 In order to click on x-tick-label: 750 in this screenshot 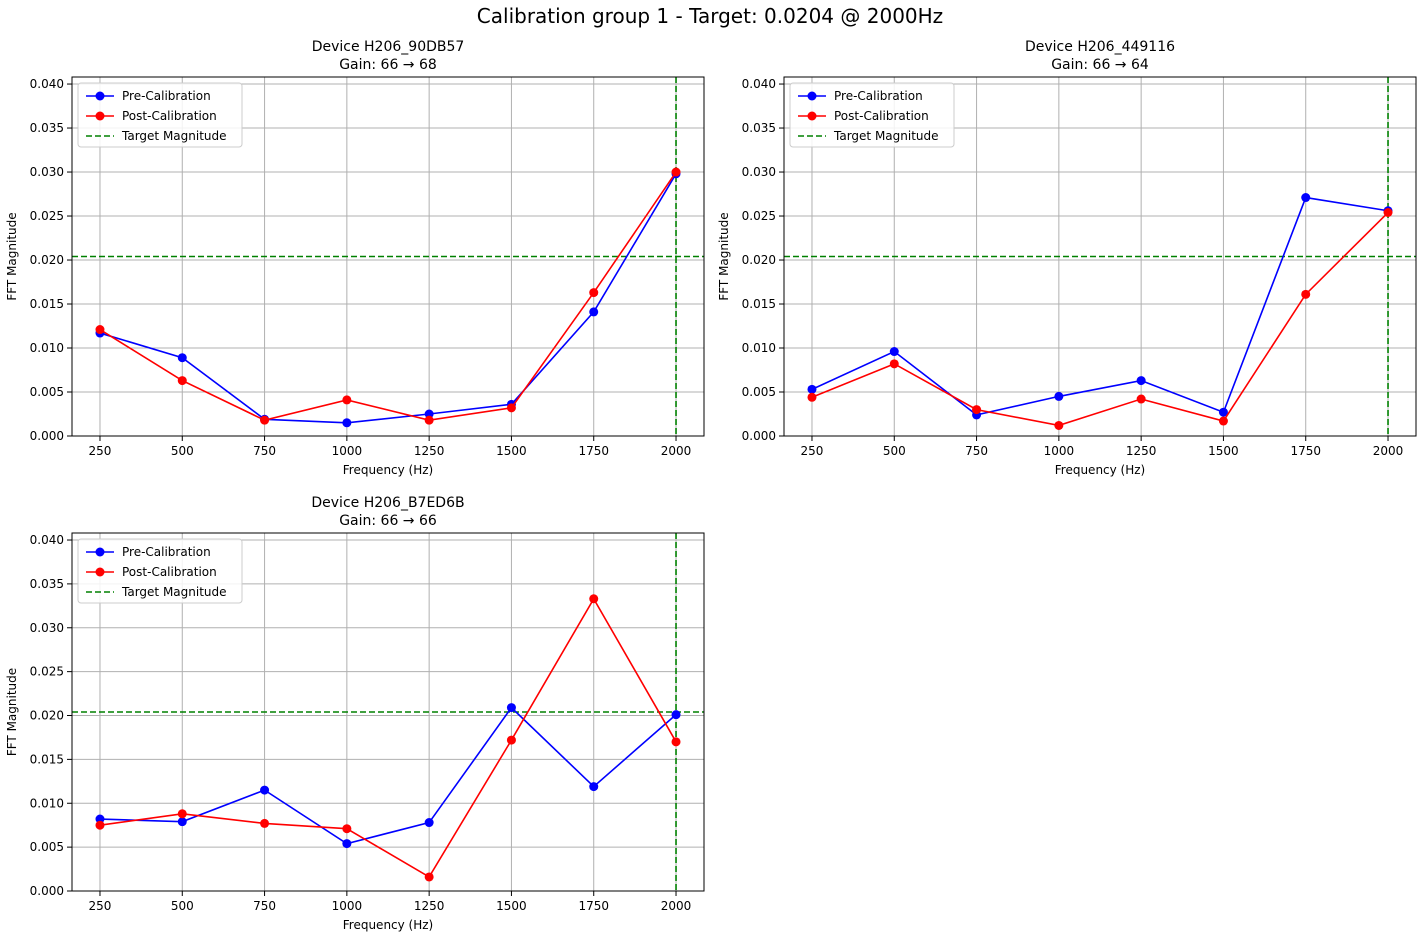, I will do `click(976, 451)`.